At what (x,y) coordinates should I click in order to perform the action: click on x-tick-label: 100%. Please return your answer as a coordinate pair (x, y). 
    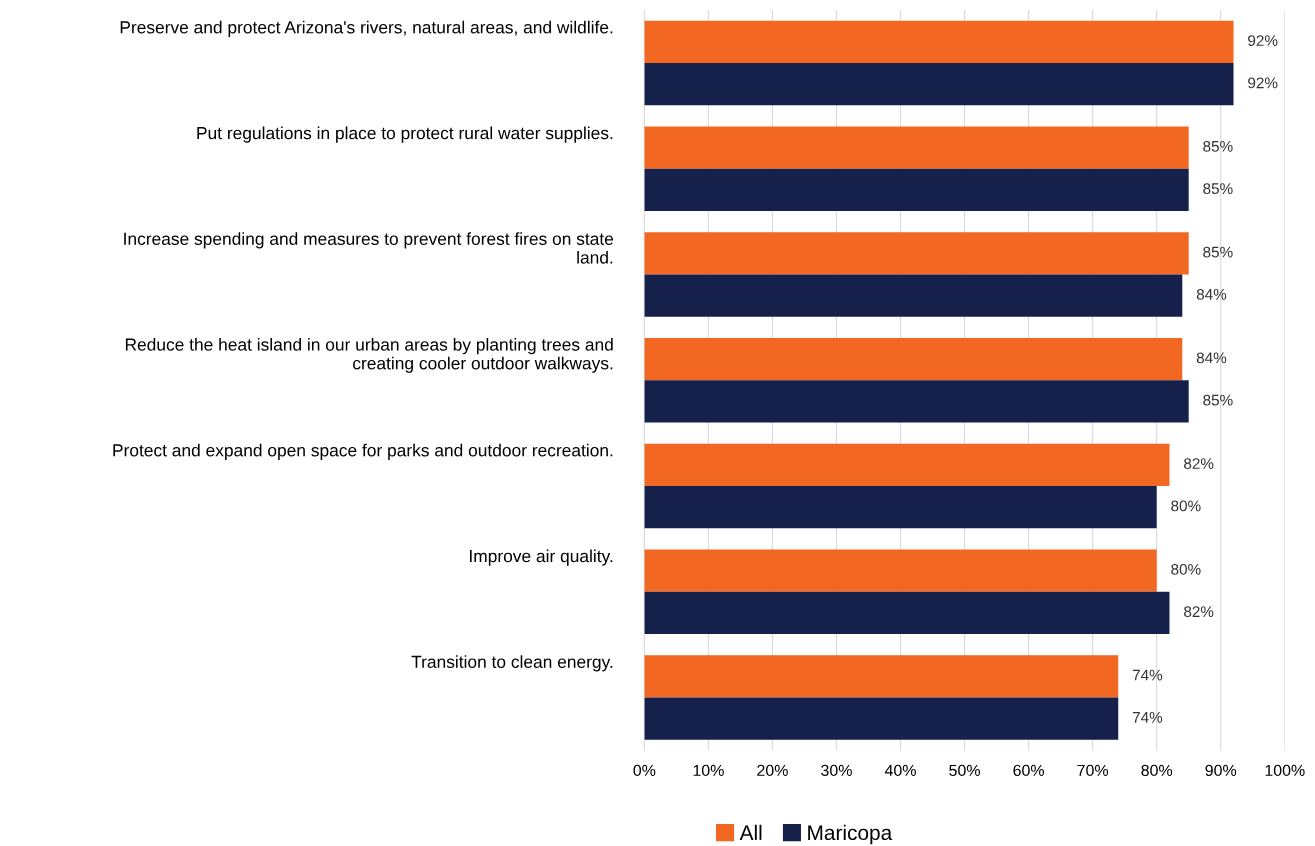
    Looking at the image, I should click on (1285, 770).